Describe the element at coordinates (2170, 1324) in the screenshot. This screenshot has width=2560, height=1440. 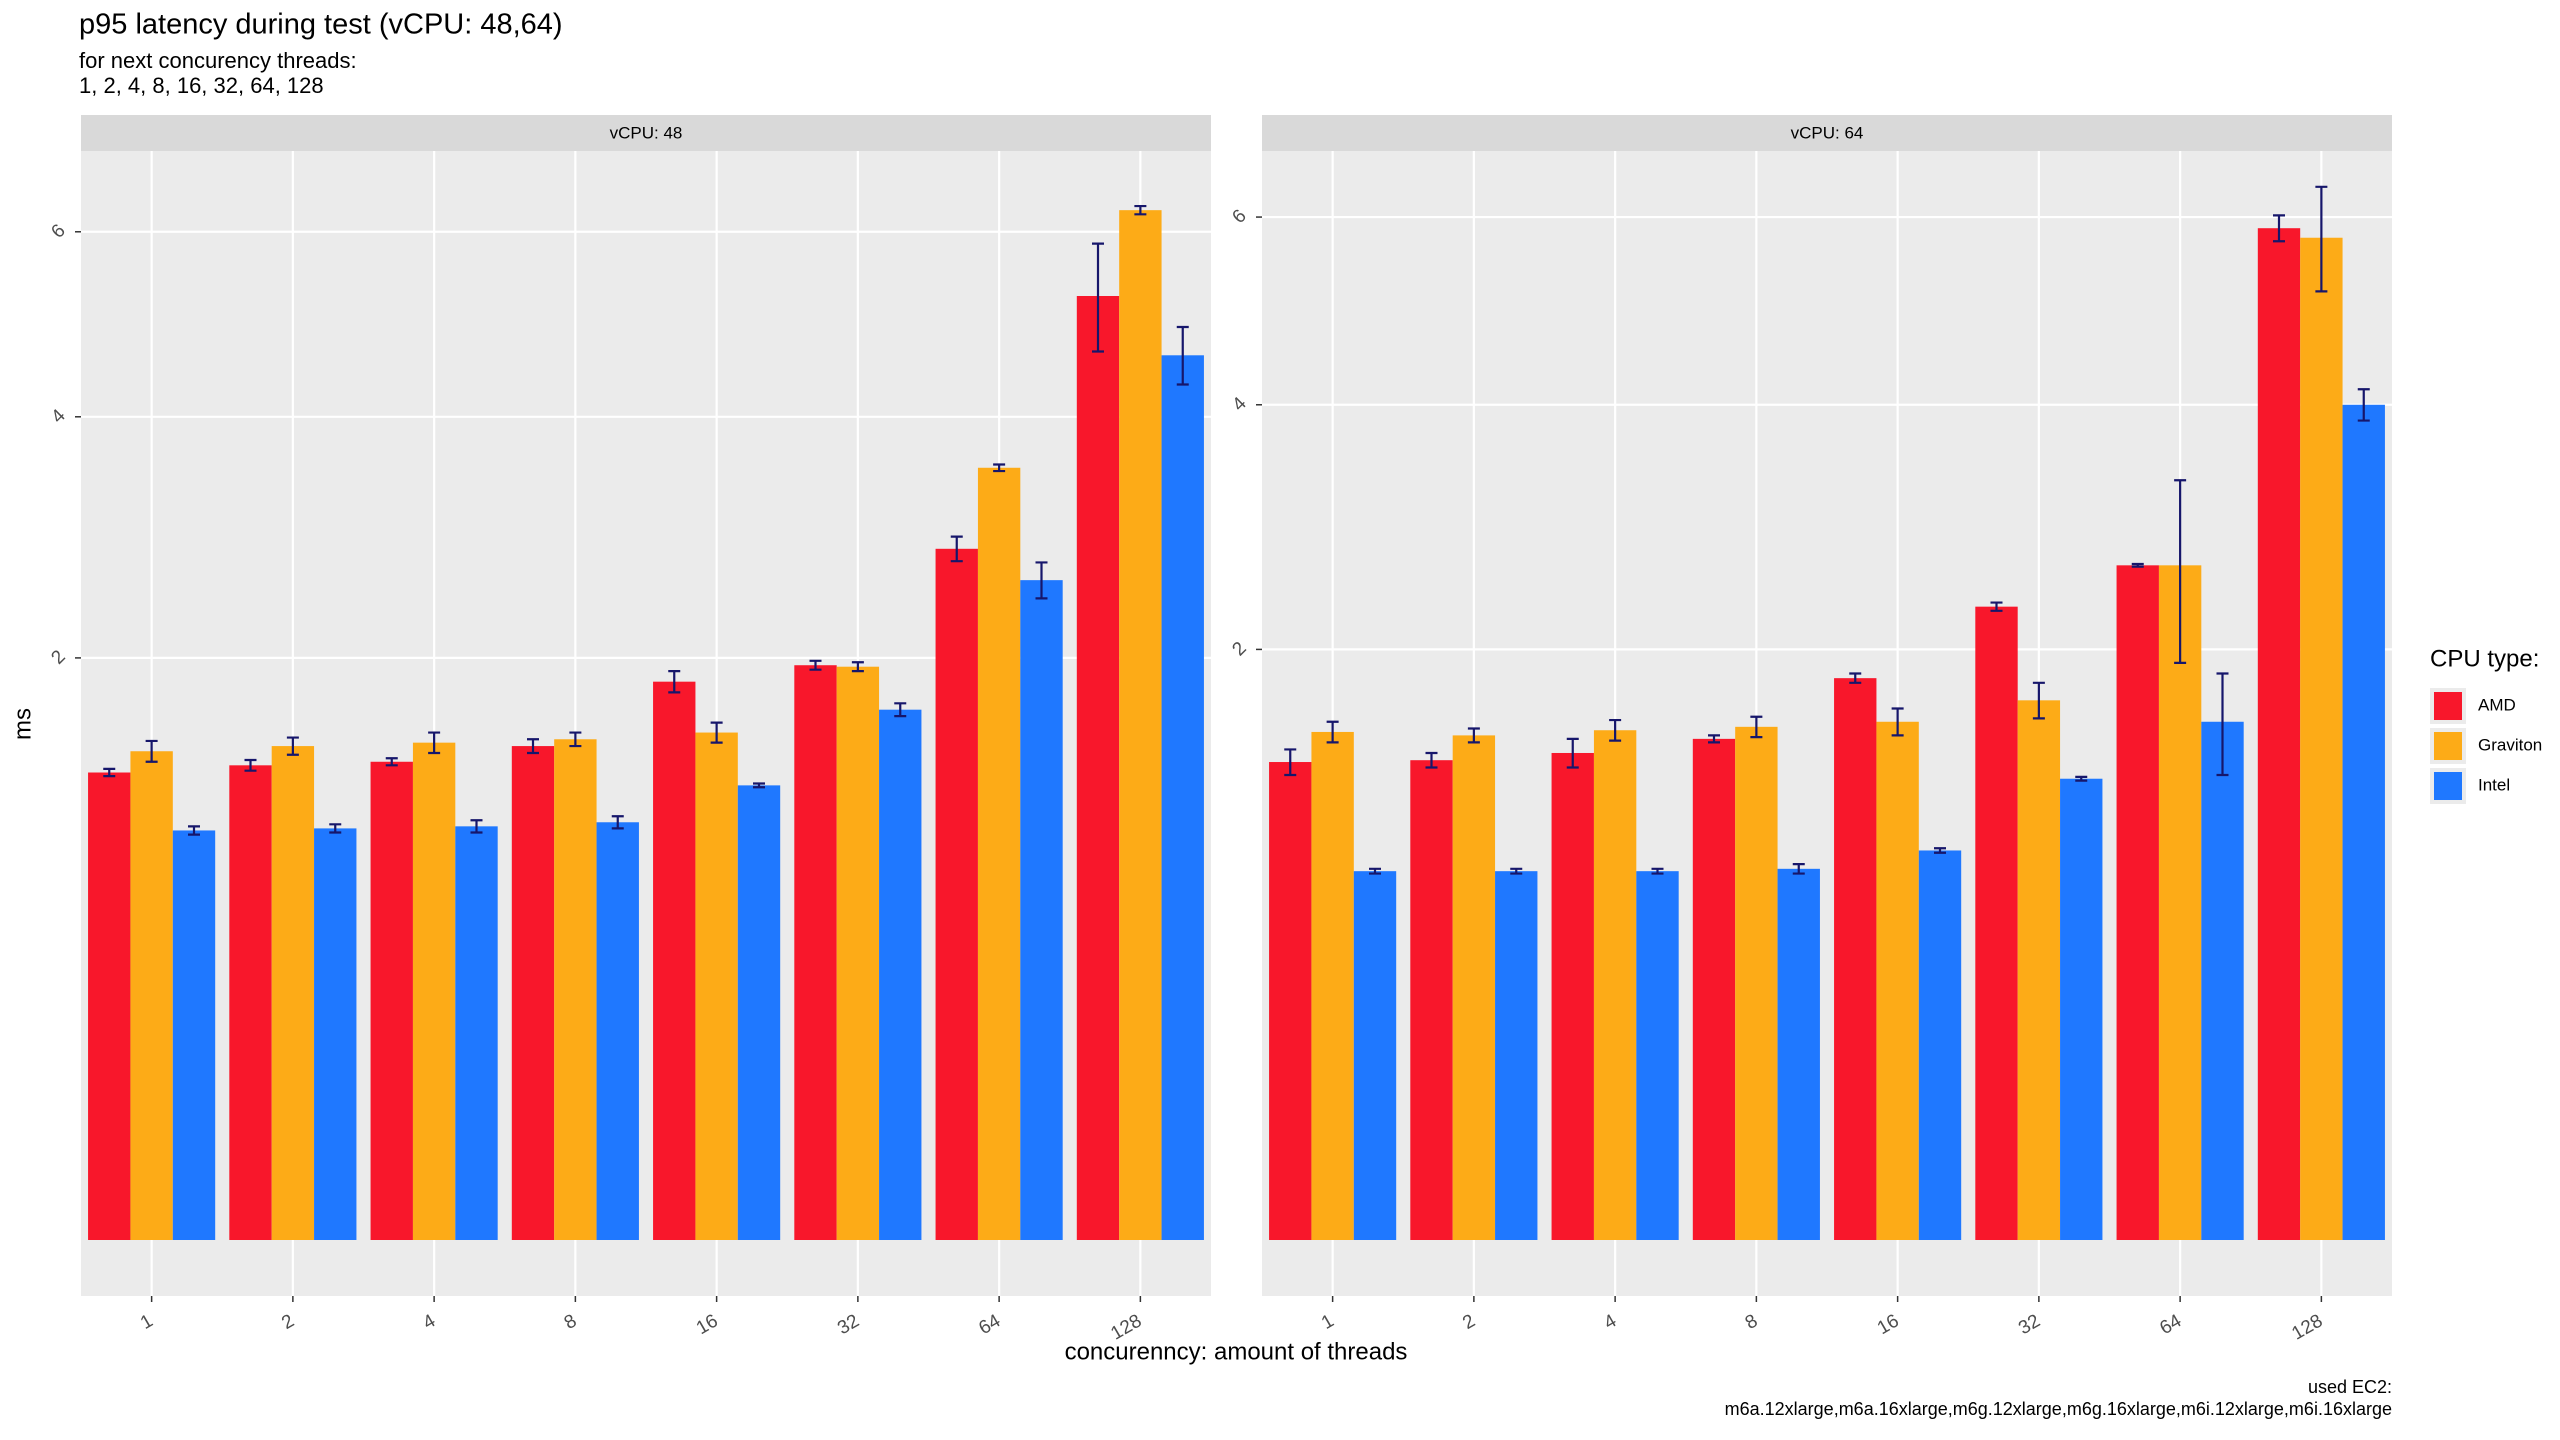
I see `x-tick-label: 64` at that location.